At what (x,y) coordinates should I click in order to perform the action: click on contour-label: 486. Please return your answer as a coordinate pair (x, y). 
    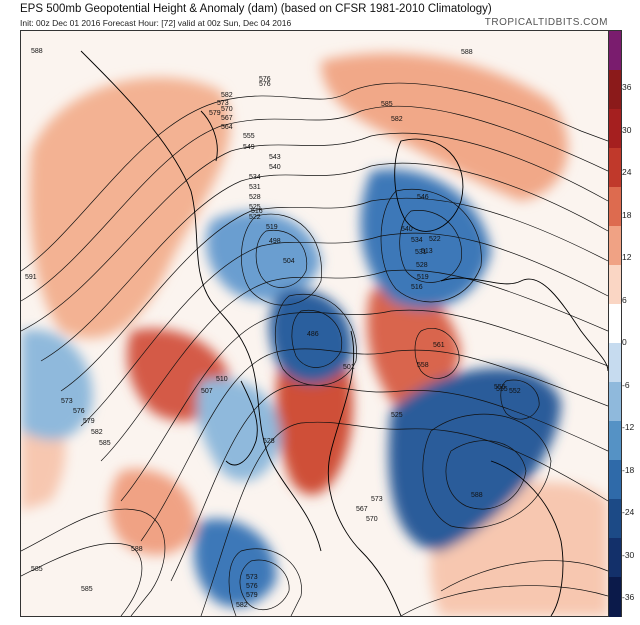
    Looking at the image, I should click on (313, 334).